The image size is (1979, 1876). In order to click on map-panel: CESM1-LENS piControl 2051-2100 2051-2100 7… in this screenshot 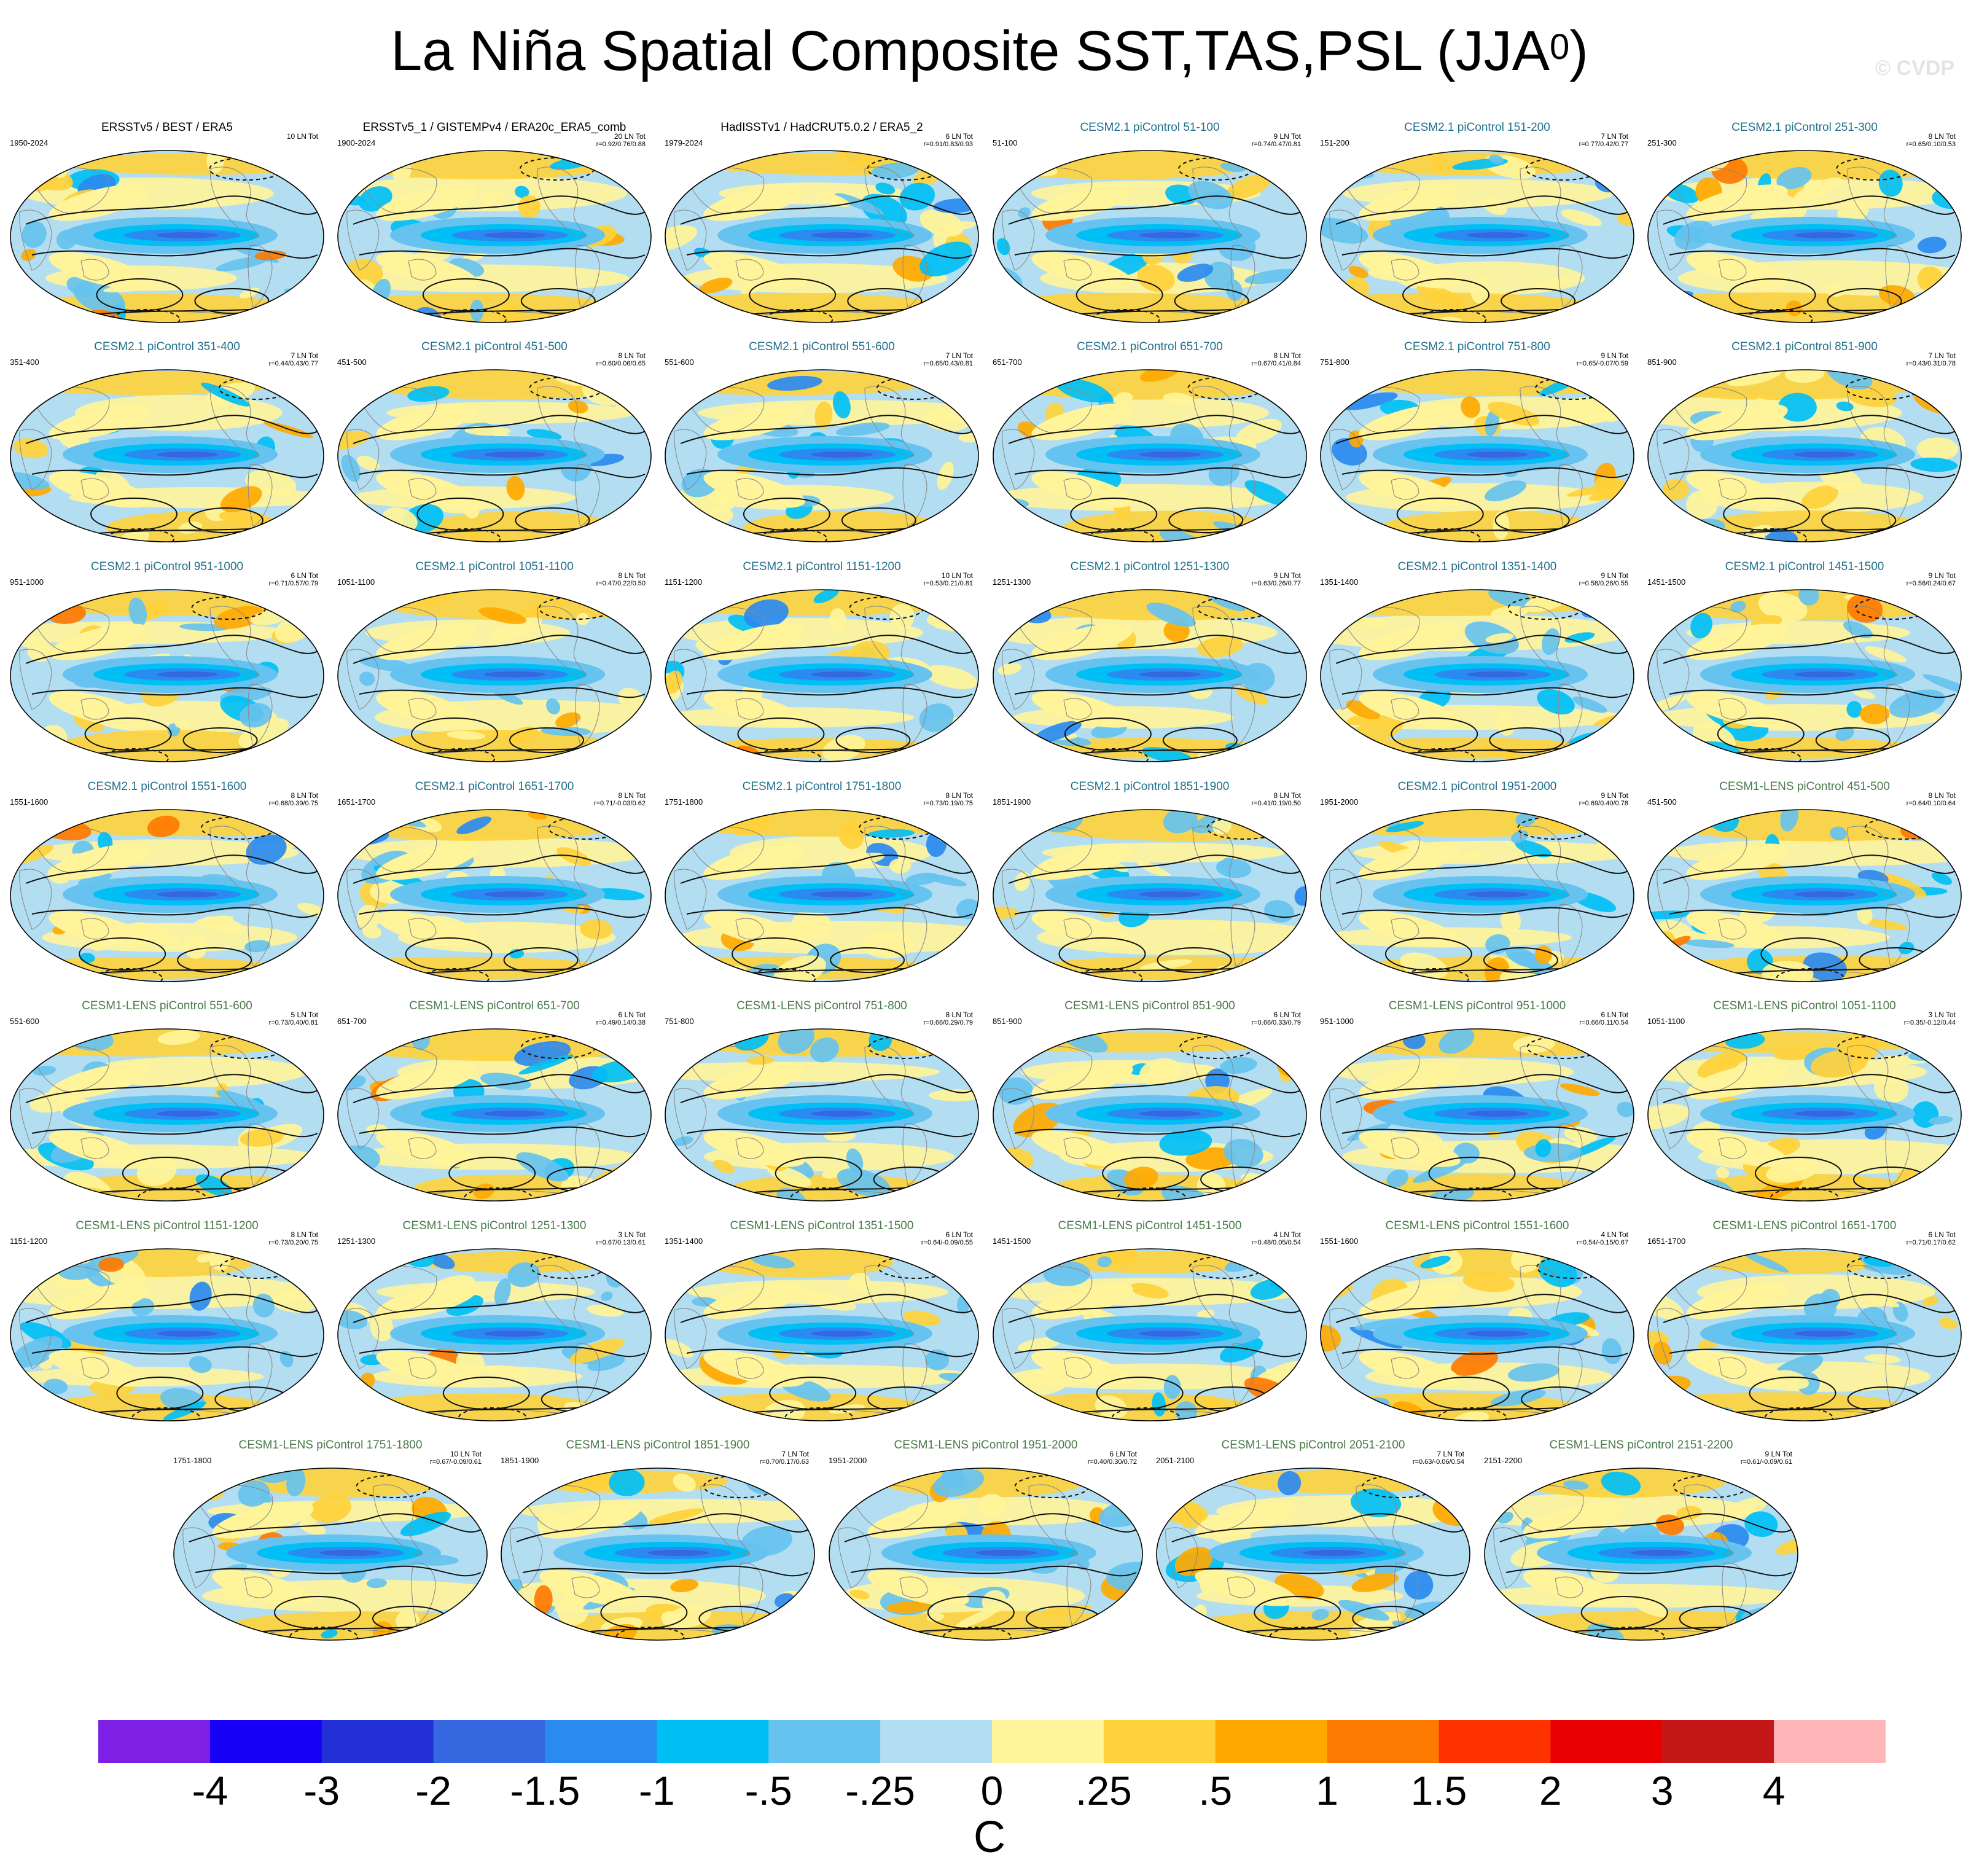, I will do `click(1313, 1540)`.